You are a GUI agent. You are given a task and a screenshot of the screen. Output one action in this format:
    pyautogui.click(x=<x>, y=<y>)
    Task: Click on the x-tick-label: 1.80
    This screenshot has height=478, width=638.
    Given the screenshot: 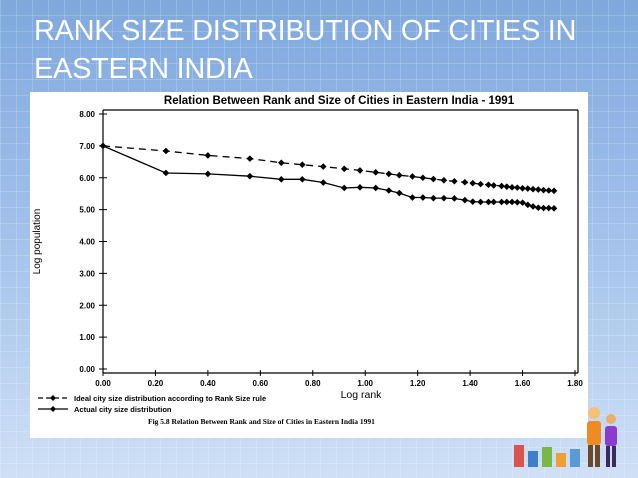 What is the action you would take?
    pyautogui.click(x=575, y=383)
    